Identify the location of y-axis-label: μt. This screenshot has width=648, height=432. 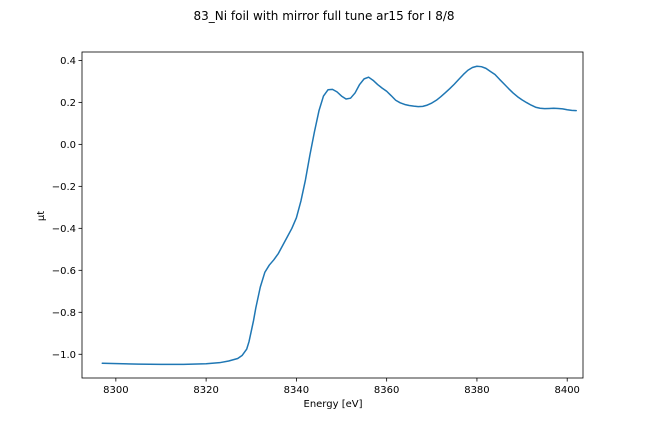
(41, 216).